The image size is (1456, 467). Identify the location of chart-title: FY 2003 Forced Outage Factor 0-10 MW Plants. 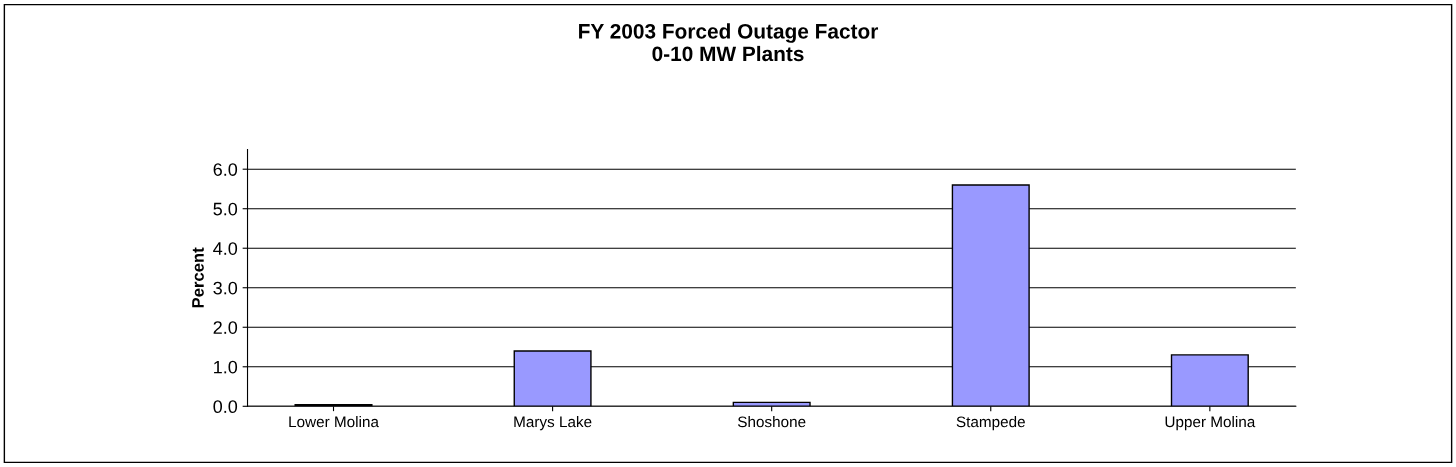
(729, 42).